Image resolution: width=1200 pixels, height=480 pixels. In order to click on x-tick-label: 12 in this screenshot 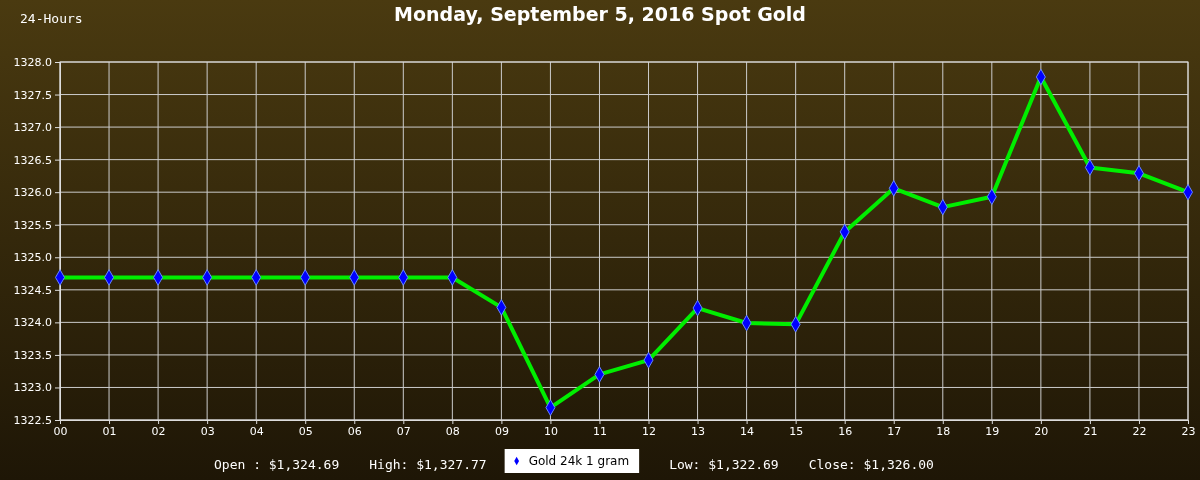, I will do `click(649, 431)`.